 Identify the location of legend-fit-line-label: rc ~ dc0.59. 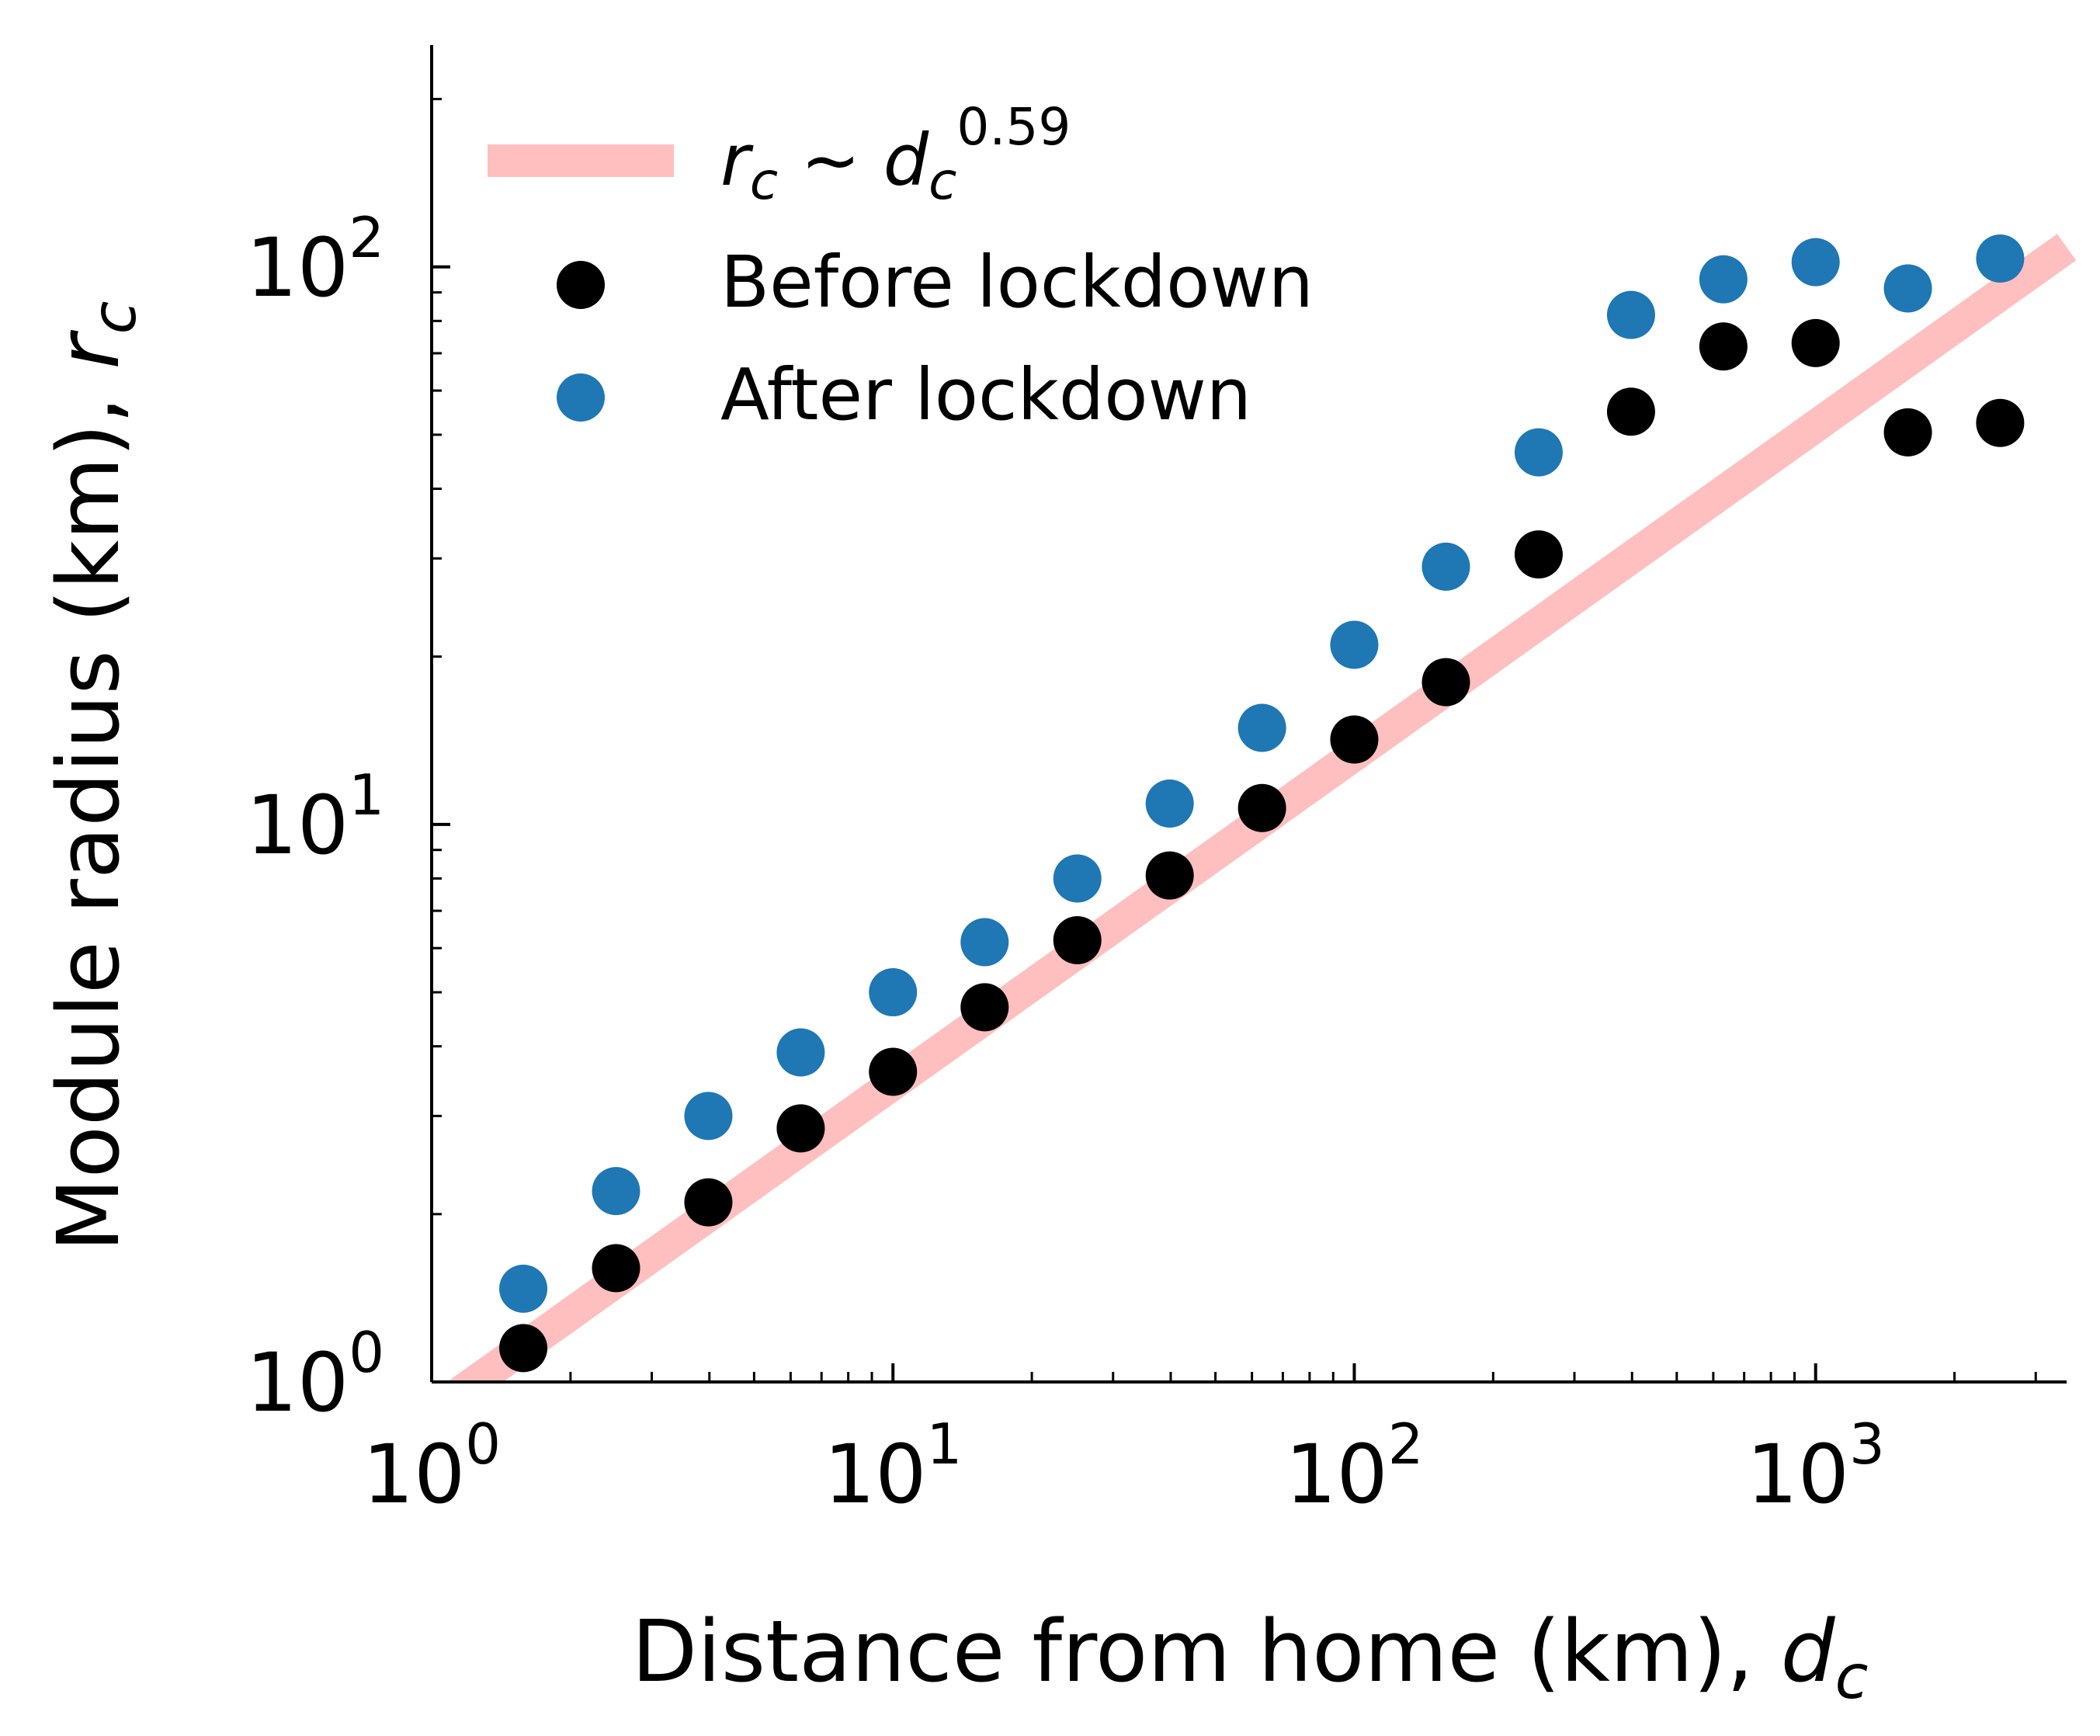
(896, 154).